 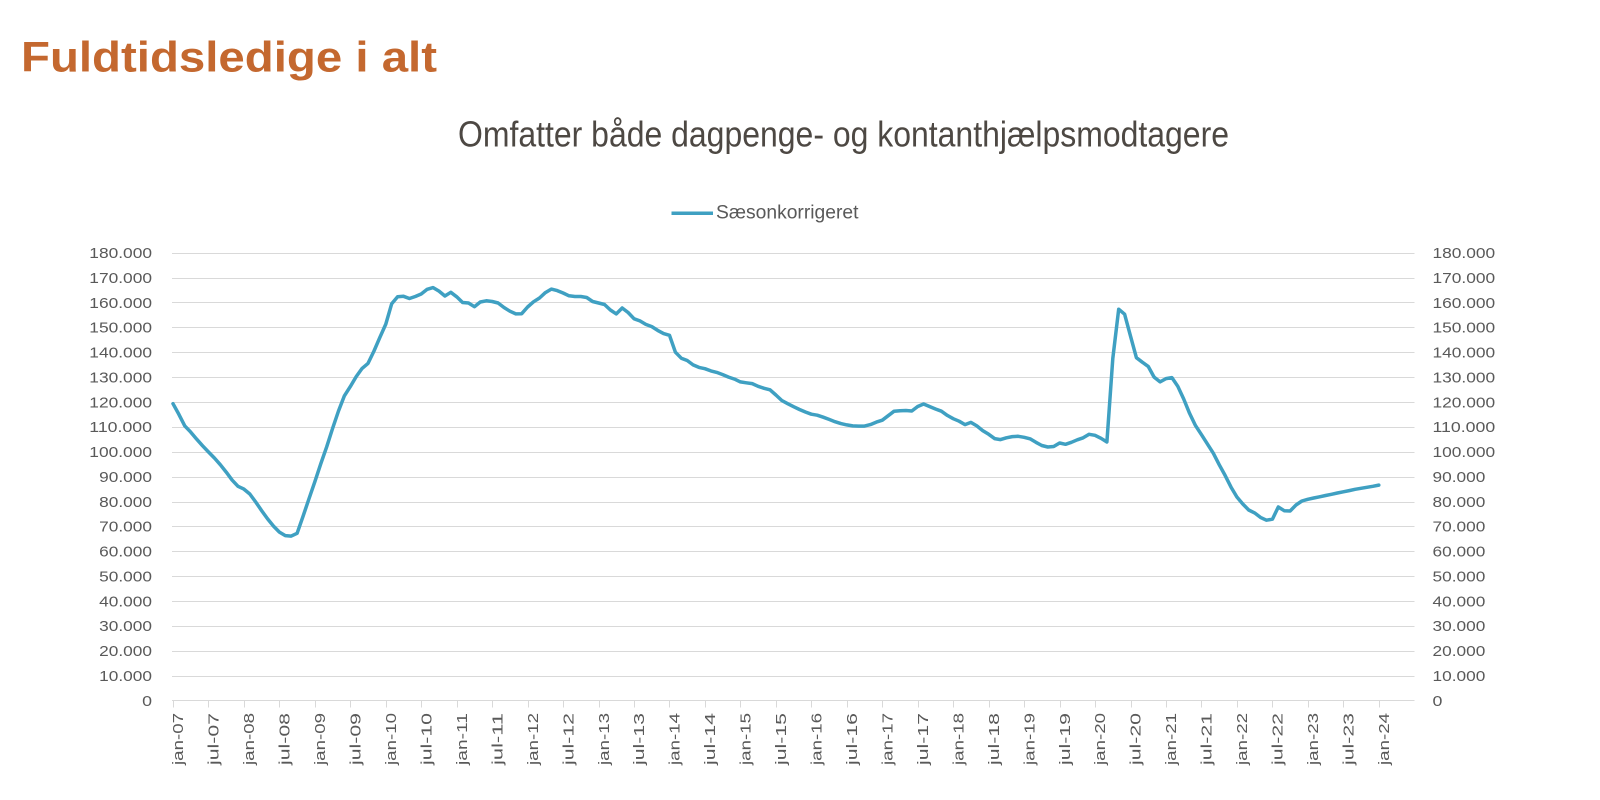 What do you see at coordinates (178, 739) in the screenshot?
I see `svg-text: jan-07` at bounding box center [178, 739].